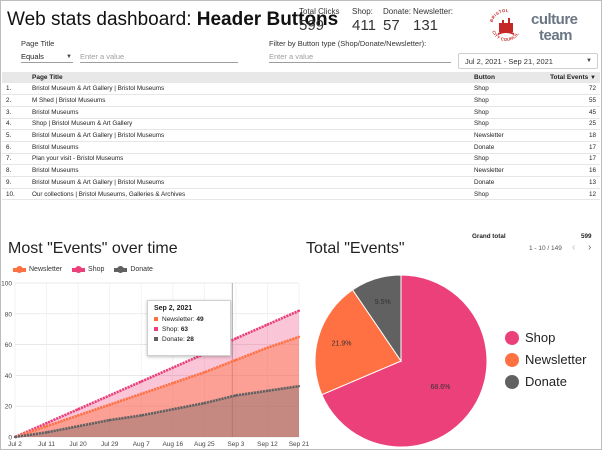  What do you see at coordinates (249, 159) in the screenshot?
I see `row-page-title: Plan your visit - Bristol Museums` at bounding box center [249, 159].